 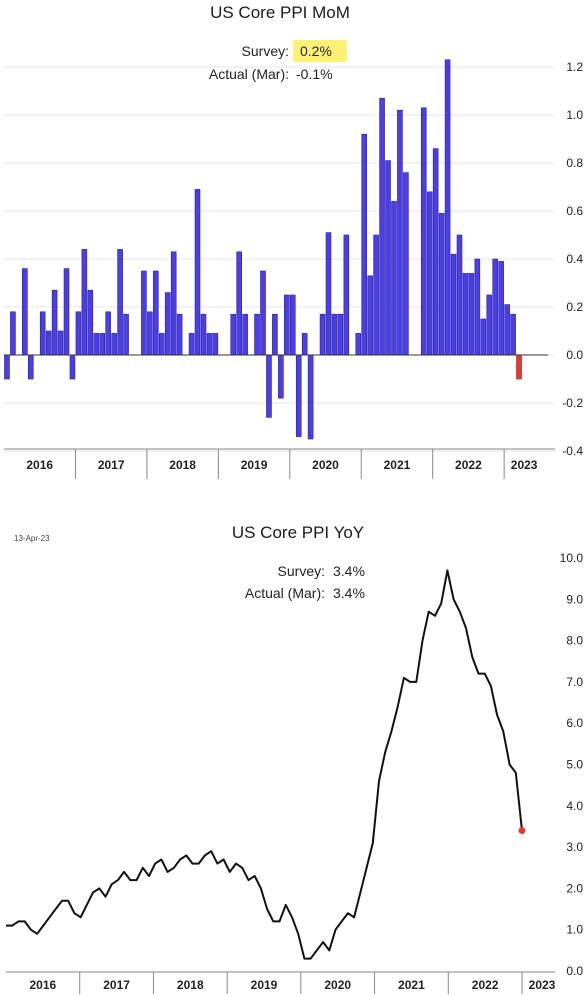 I want to click on mom-y-tick-label: -0.4, so click(x=572, y=451).